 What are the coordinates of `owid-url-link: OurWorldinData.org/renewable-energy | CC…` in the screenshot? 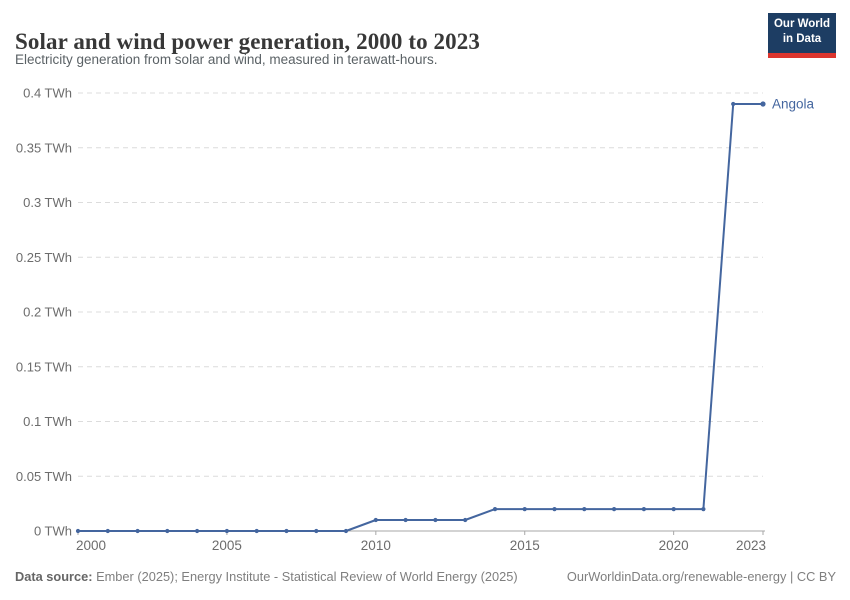 It's located at (701, 576).